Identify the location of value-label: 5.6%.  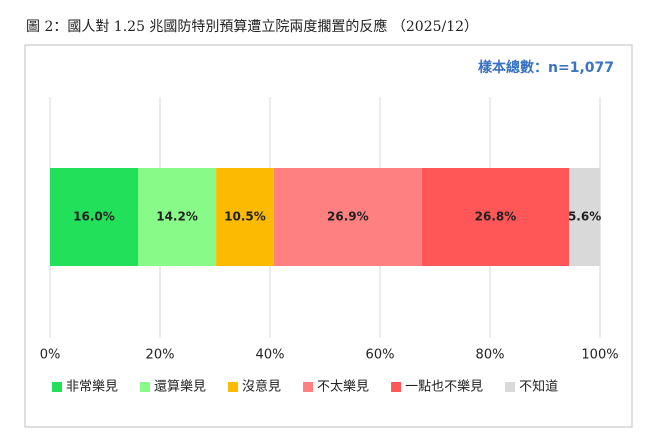
(584, 217).